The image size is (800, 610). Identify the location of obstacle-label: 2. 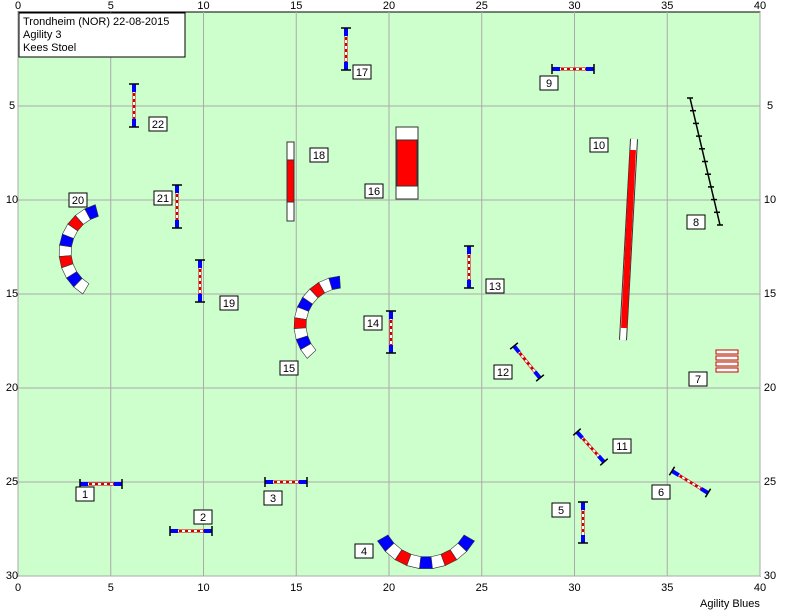
(203, 518).